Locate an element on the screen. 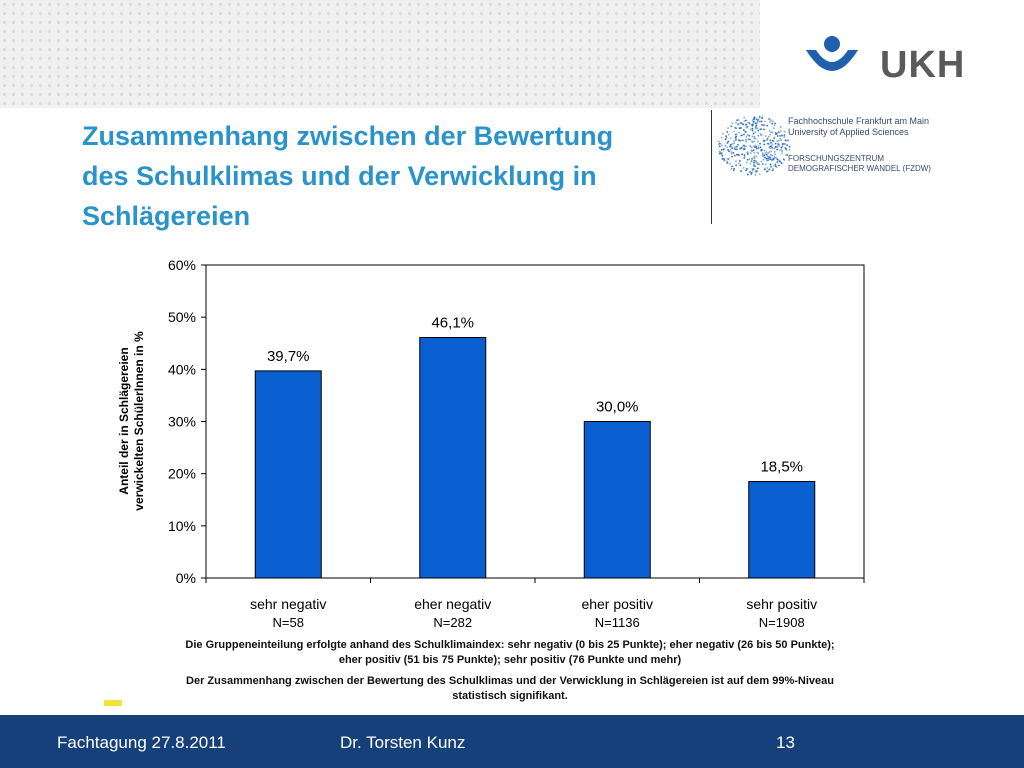 This screenshot has height=768, width=1024. ukh-logo-icon is located at coordinates (832, 53).